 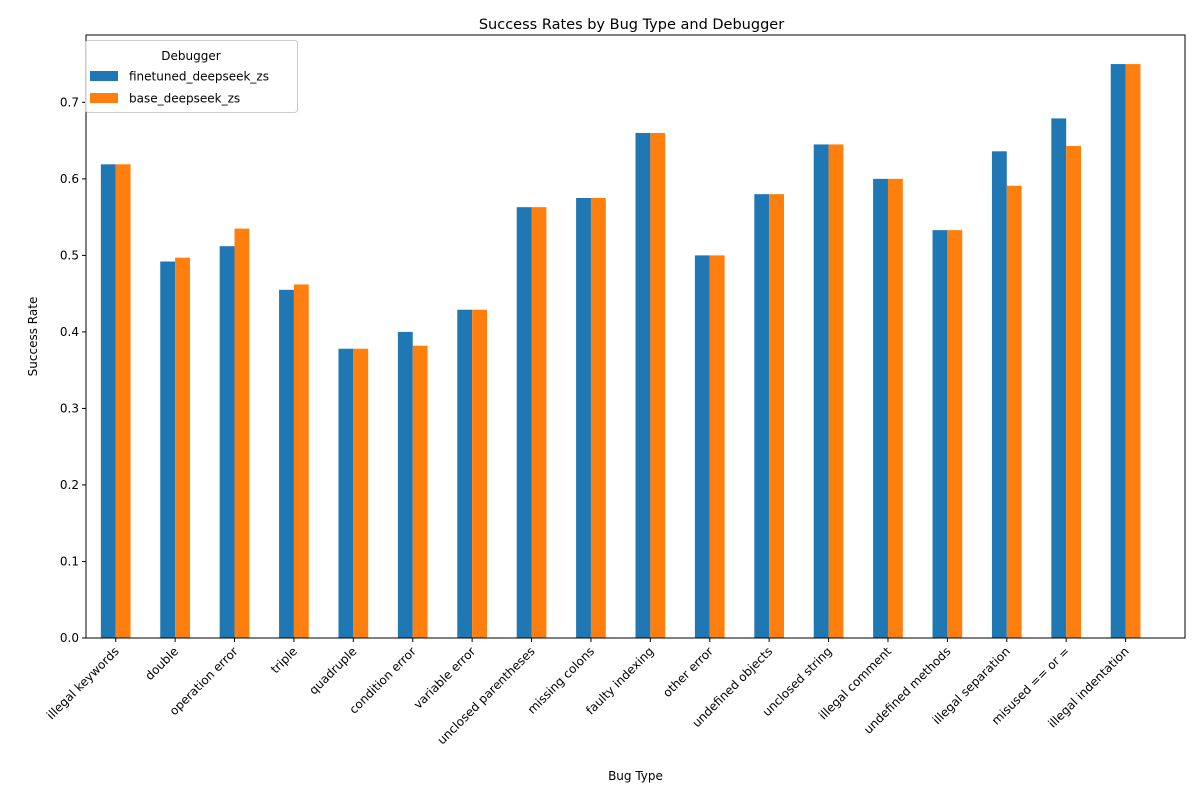 What do you see at coordinates (486, 695) in the screenshot?
I see `x-tick-label: unclosed parentheses` at bounding box center [486, 695].